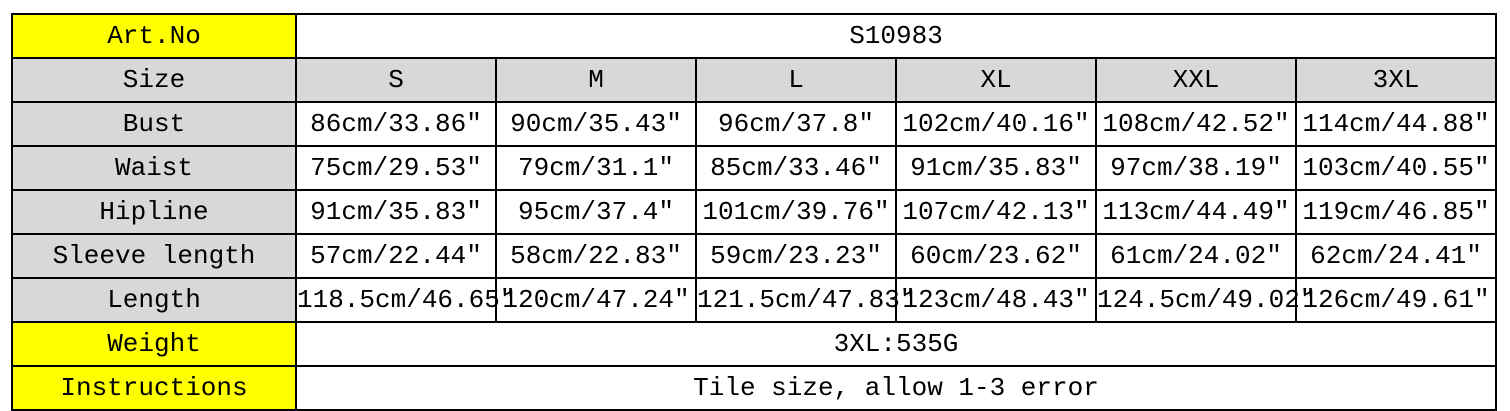  What do you see at coordinates (996, 300) in the screenshot?
I see `length-value-xl: 123cm/48.43″` at bounding box center [996, 300].